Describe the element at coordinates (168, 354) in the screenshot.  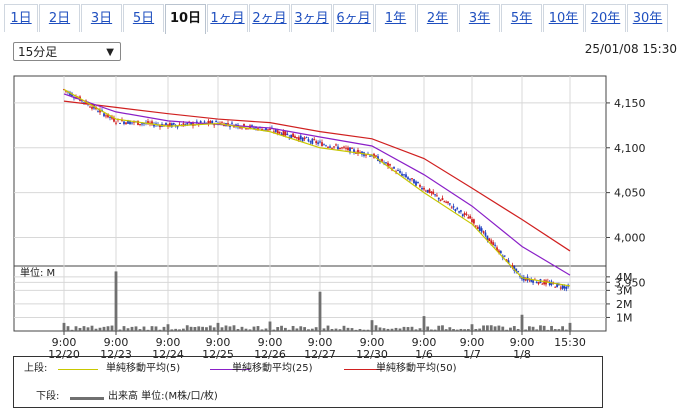
I see `x-date-label: 12/24` at that location.